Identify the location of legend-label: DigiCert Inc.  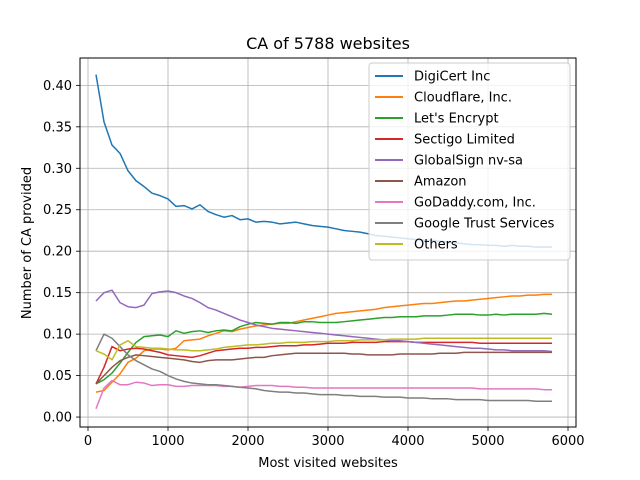
(452, 77).